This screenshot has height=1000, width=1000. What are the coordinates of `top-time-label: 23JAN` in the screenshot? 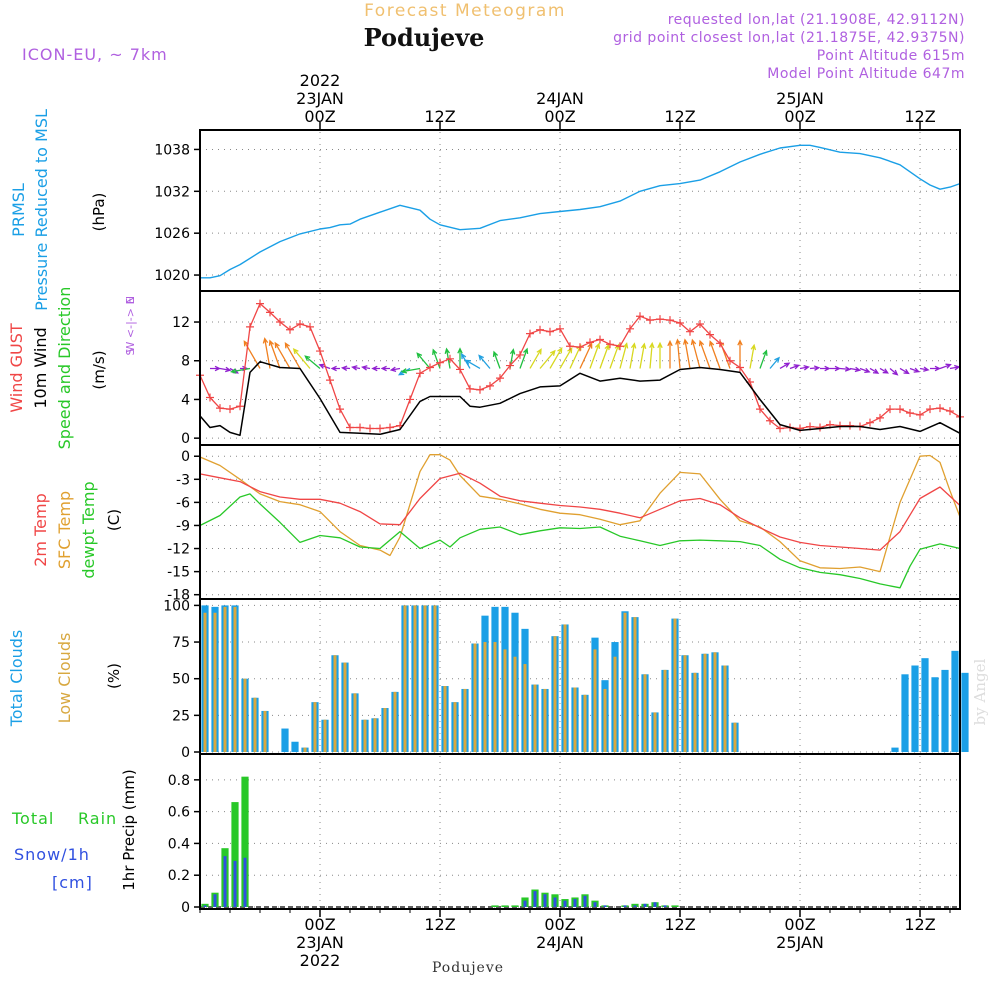 It's located at (320, 98).